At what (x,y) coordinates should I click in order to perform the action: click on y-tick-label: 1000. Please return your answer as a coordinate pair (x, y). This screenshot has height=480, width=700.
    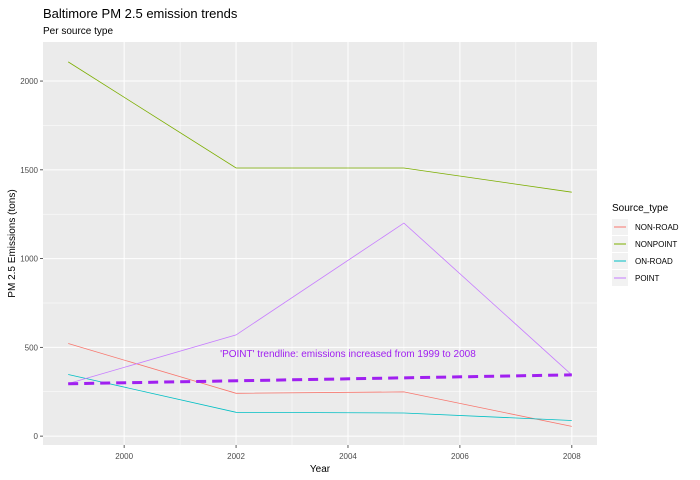
    Looking at the image, I should click on (29, 259).